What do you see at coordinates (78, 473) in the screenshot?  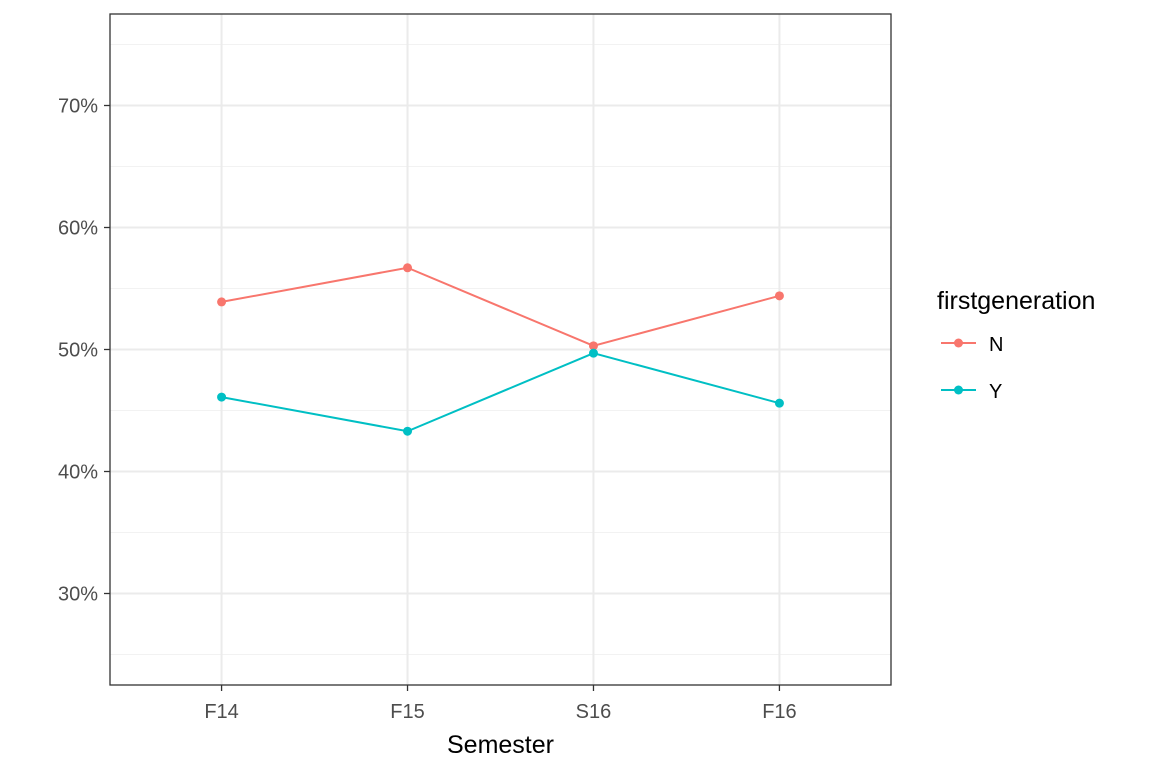 I see `y-tick-label: 40%` at bounding box center [78, 473].